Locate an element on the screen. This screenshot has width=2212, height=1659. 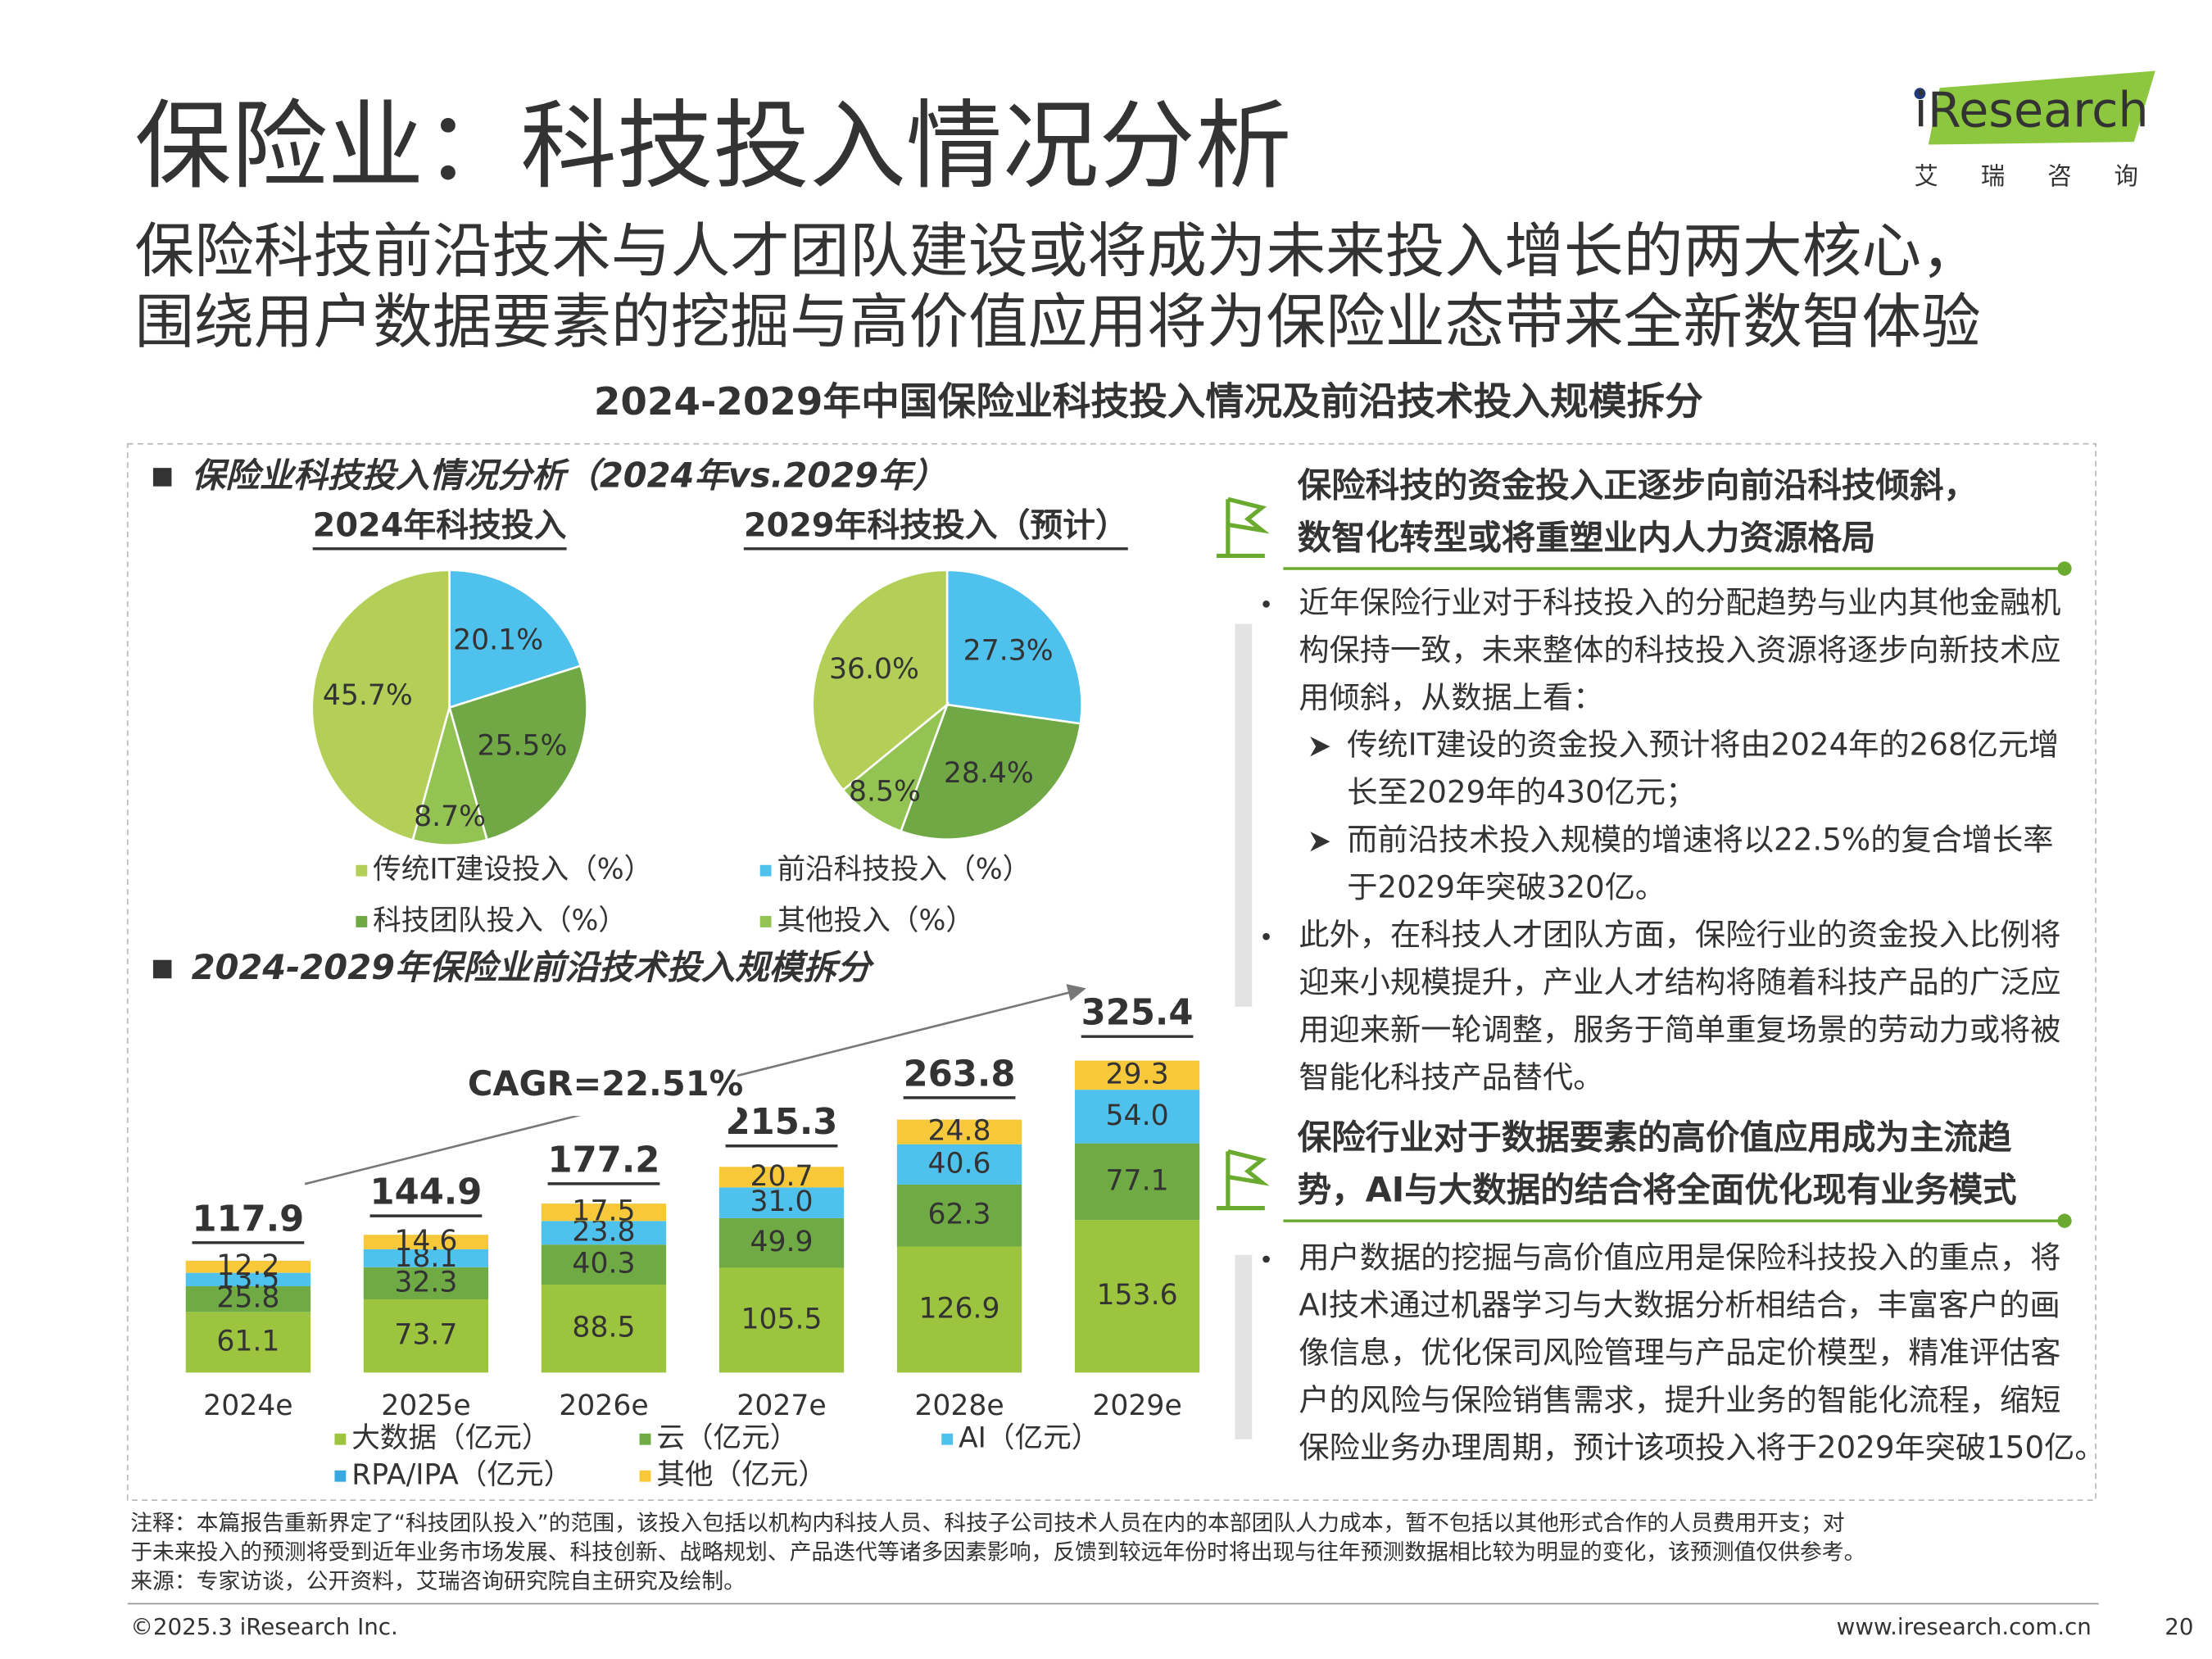
panel-heading: 数智化转型或将重塑业内人力资源格局 is located at coordinates (1587, 537).